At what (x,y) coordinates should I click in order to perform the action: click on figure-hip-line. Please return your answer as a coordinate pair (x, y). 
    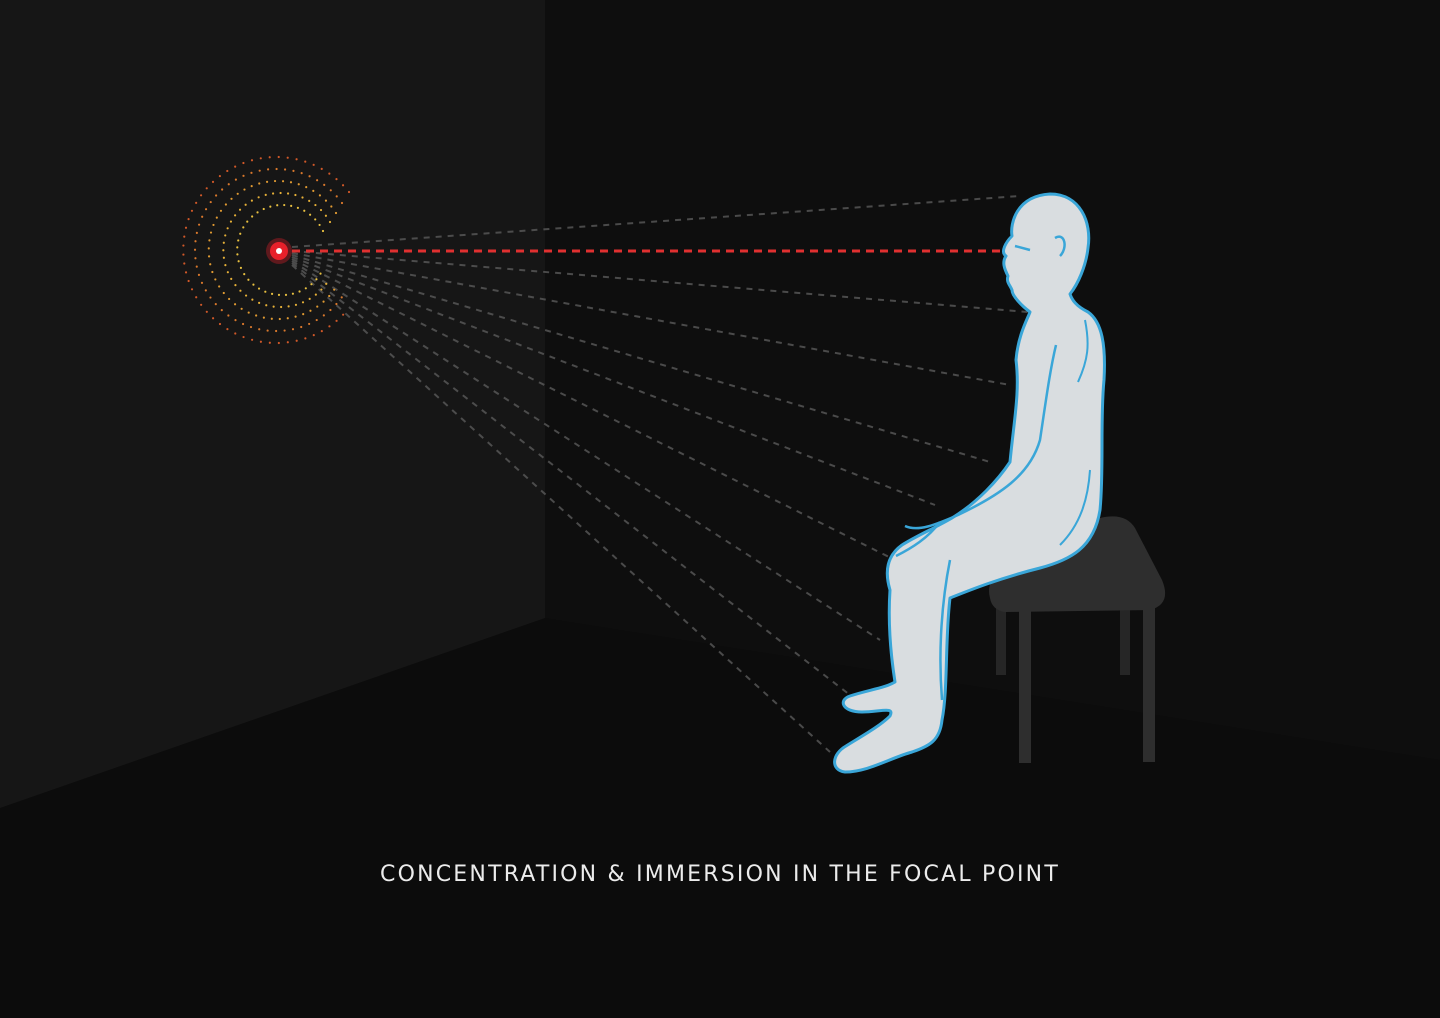
    Looking at the image, I should click on (1075, 507).